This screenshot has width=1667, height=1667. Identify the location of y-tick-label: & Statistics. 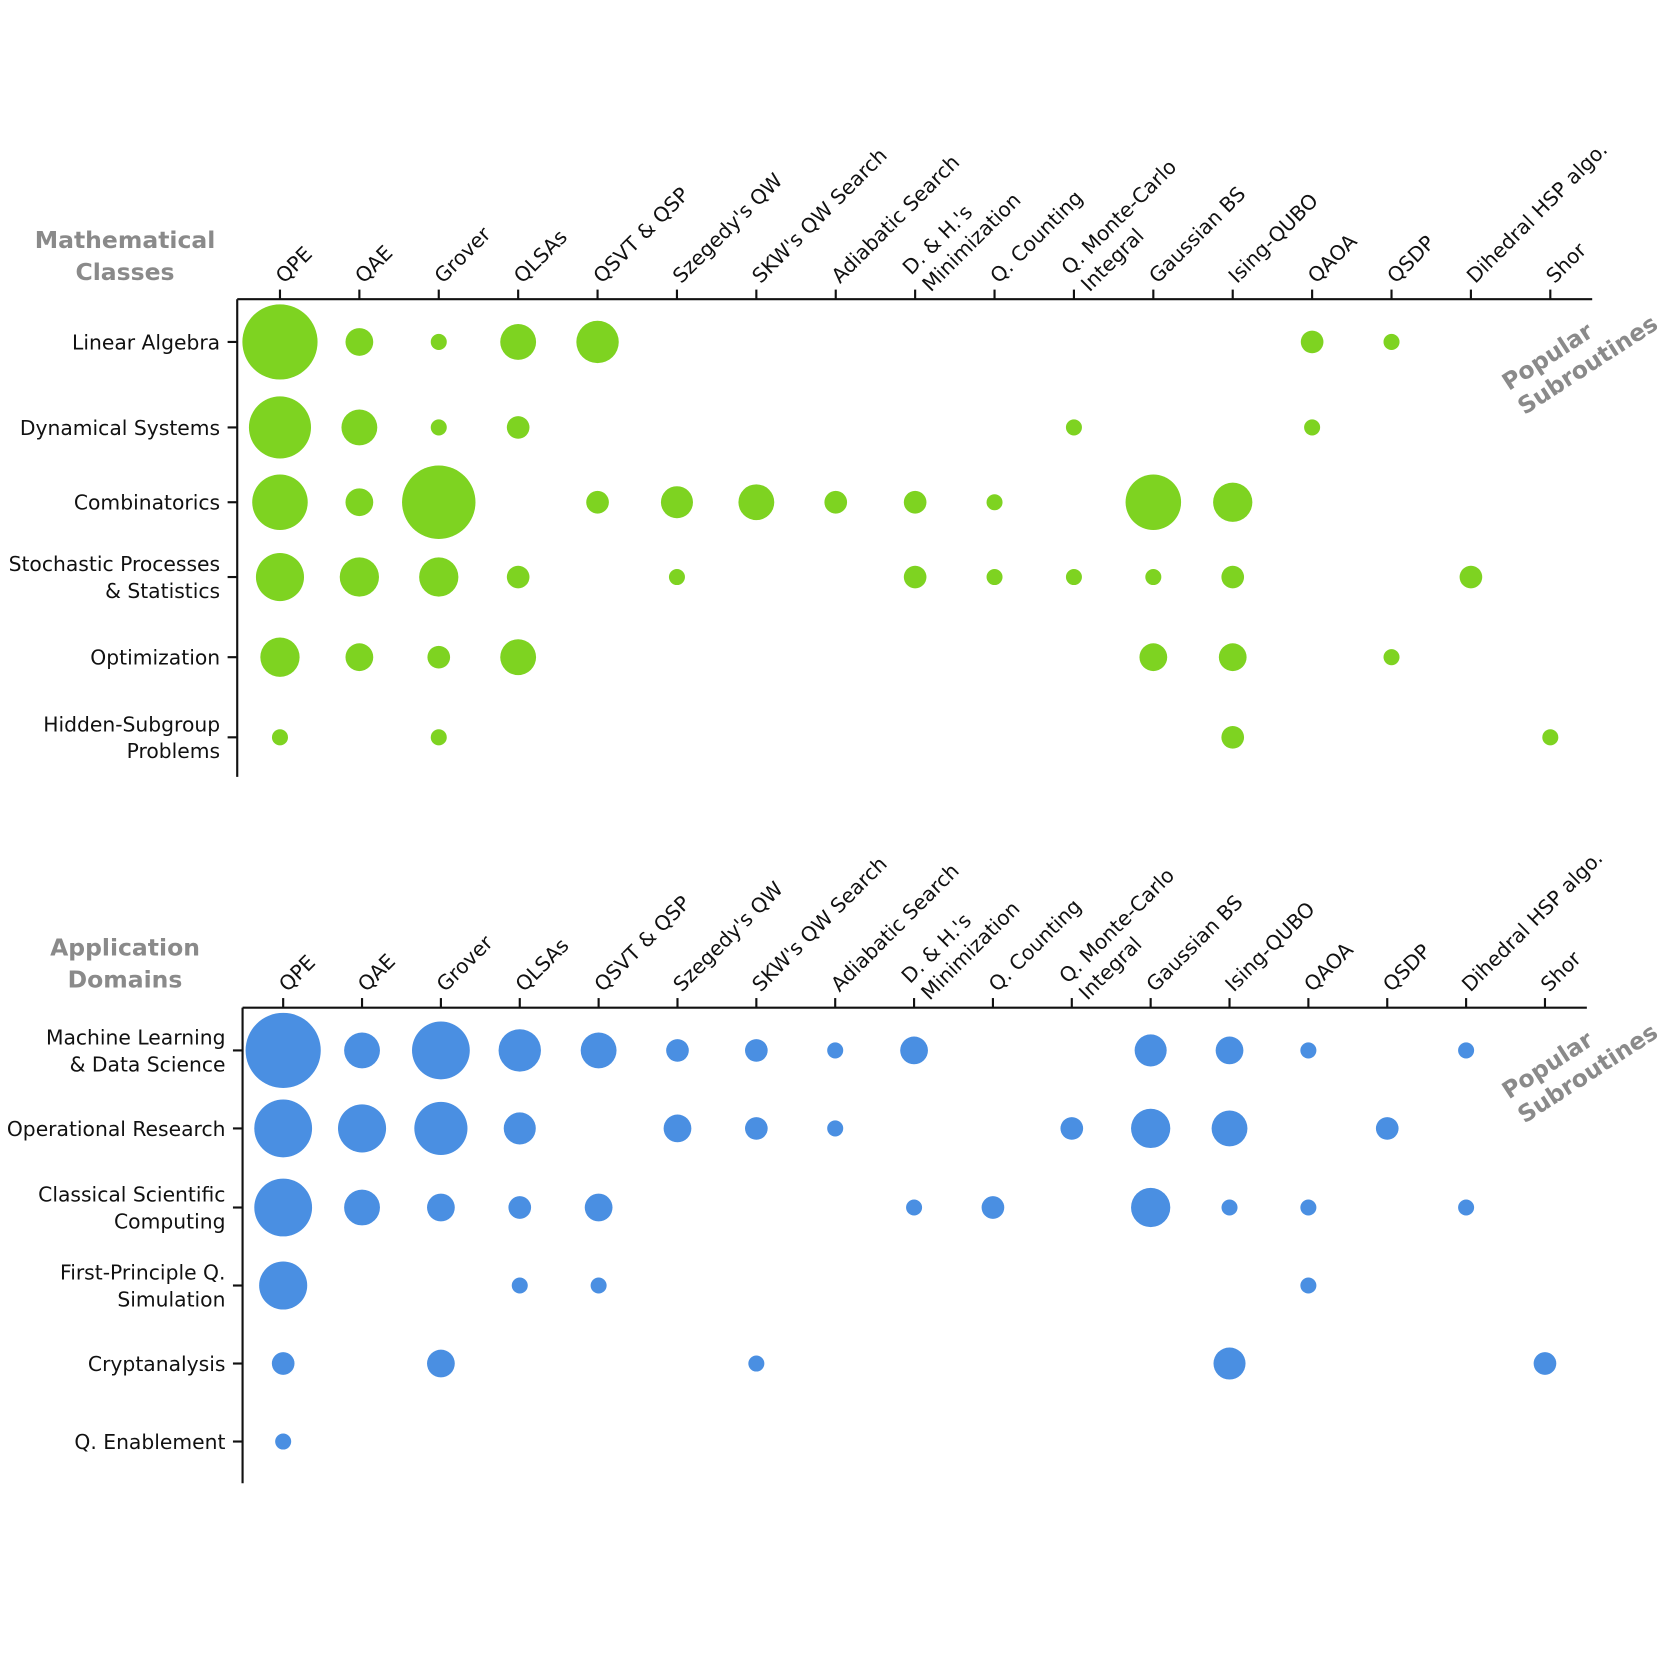
(162, 591).